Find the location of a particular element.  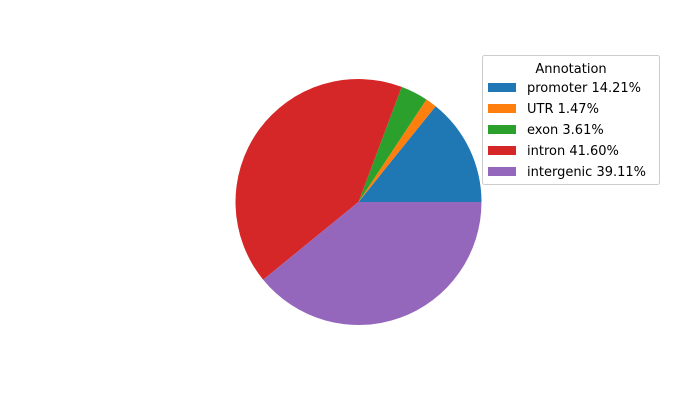

pie-slice-utr is located at coordinates (397, 150).